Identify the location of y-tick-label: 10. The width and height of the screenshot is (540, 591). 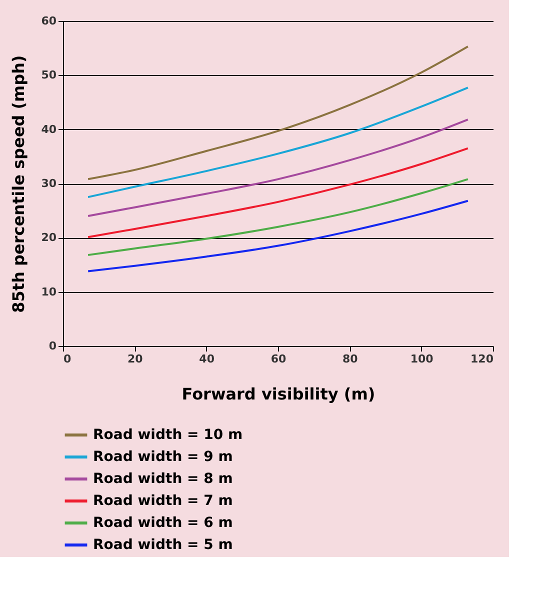
(49, 291).